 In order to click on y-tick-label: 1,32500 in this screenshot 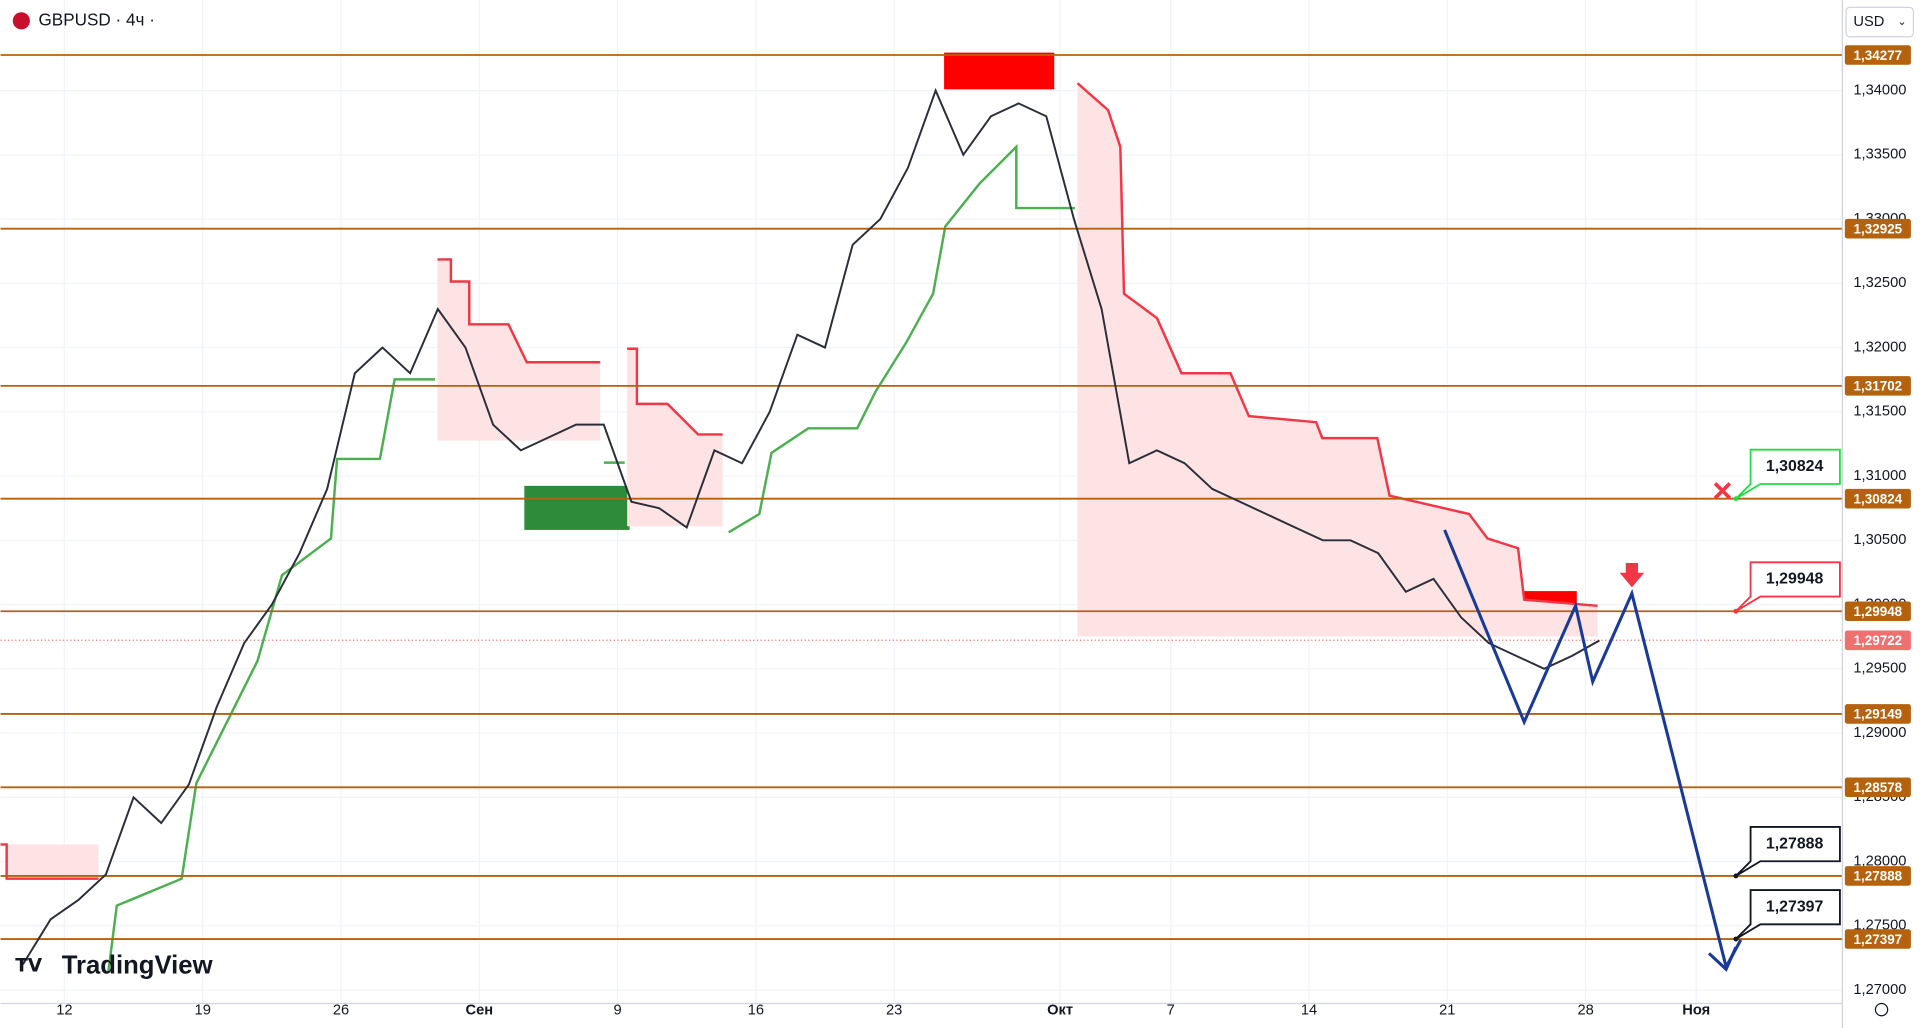, I will do `click(1879, 283)`.